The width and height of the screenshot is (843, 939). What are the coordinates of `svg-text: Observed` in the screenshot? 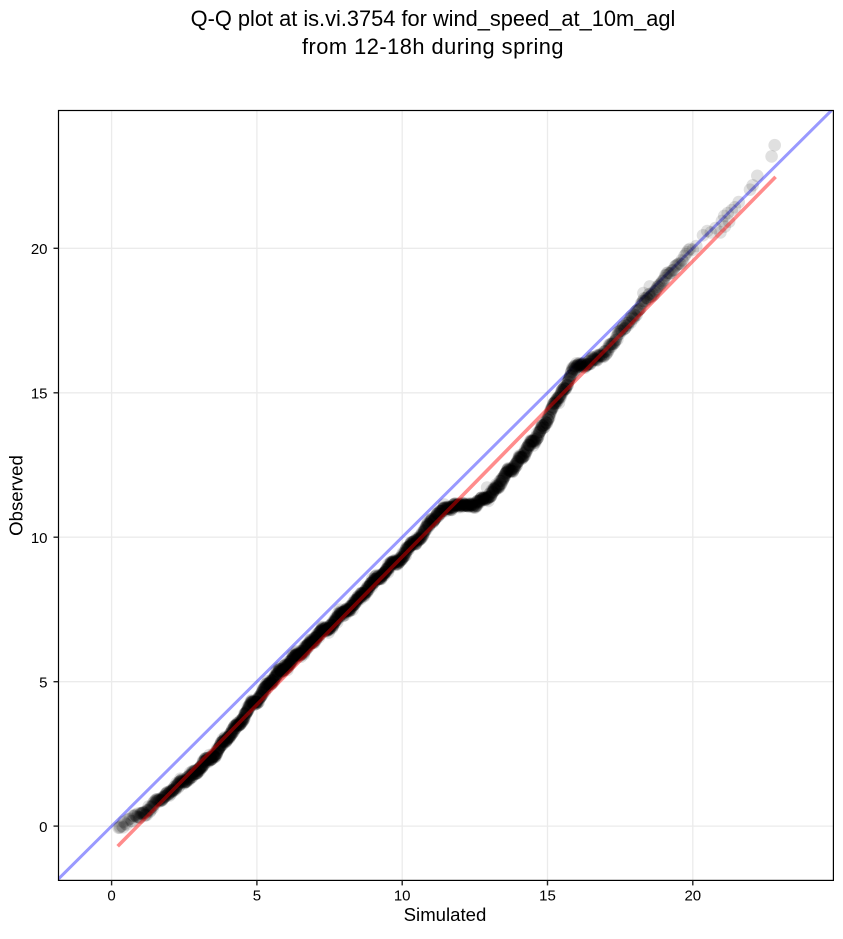 It's located at (16, 495).